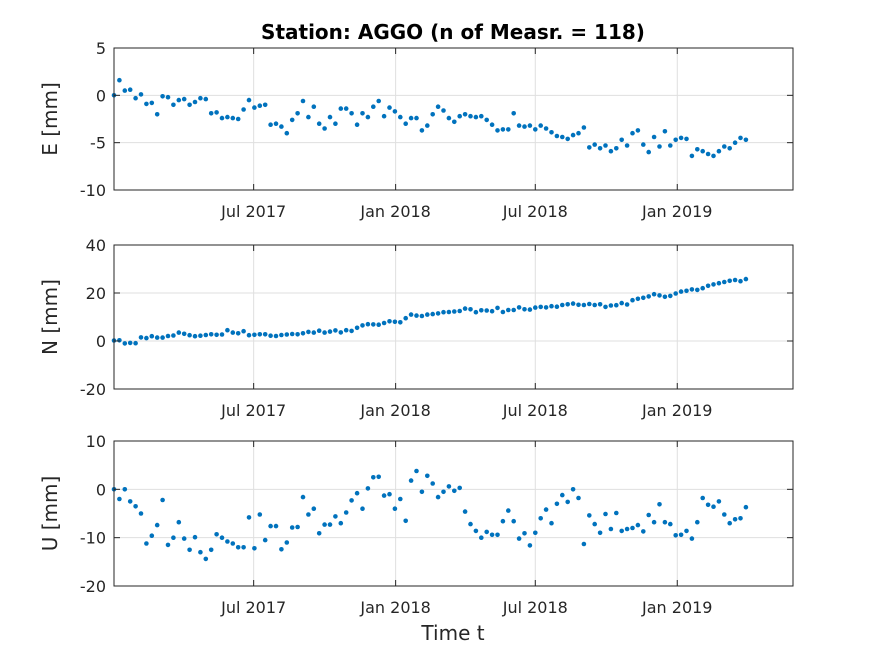 The image size is (875, 656). What do you see at coordinates (452, 633) in the screenshot?
I see `x-axis-label: Time t` at bounding box center [452, 633].